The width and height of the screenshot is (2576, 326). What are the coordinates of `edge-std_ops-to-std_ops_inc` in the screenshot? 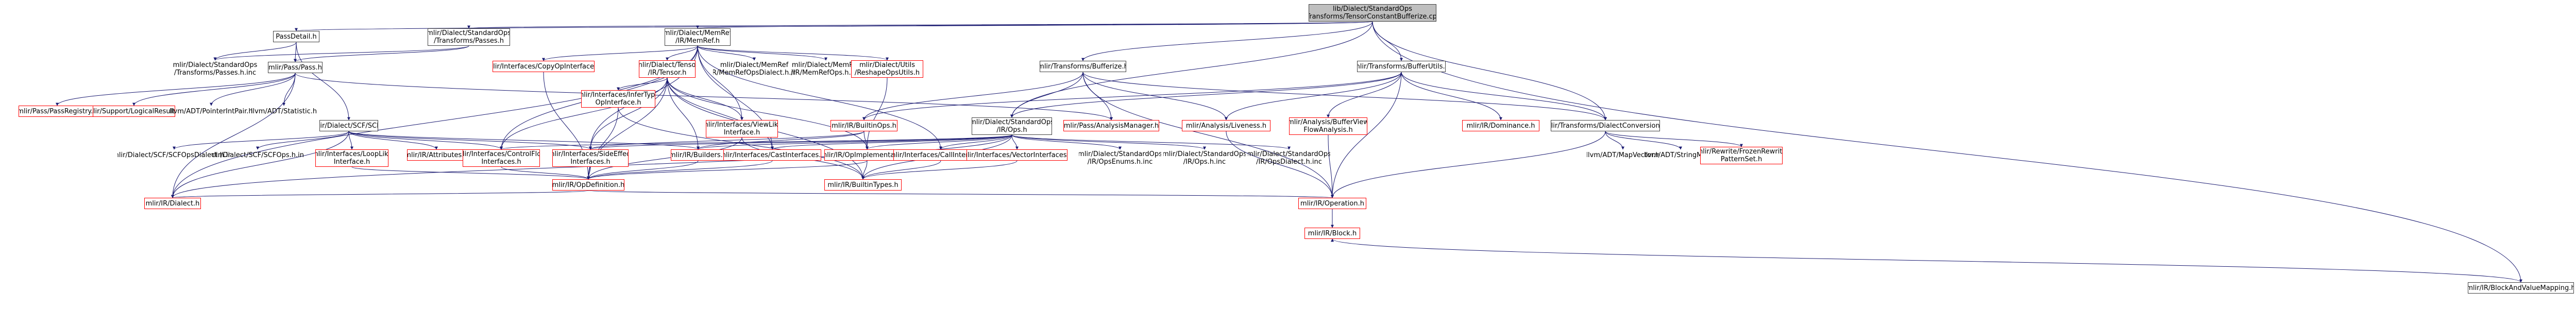 It's located at (1108, 142).